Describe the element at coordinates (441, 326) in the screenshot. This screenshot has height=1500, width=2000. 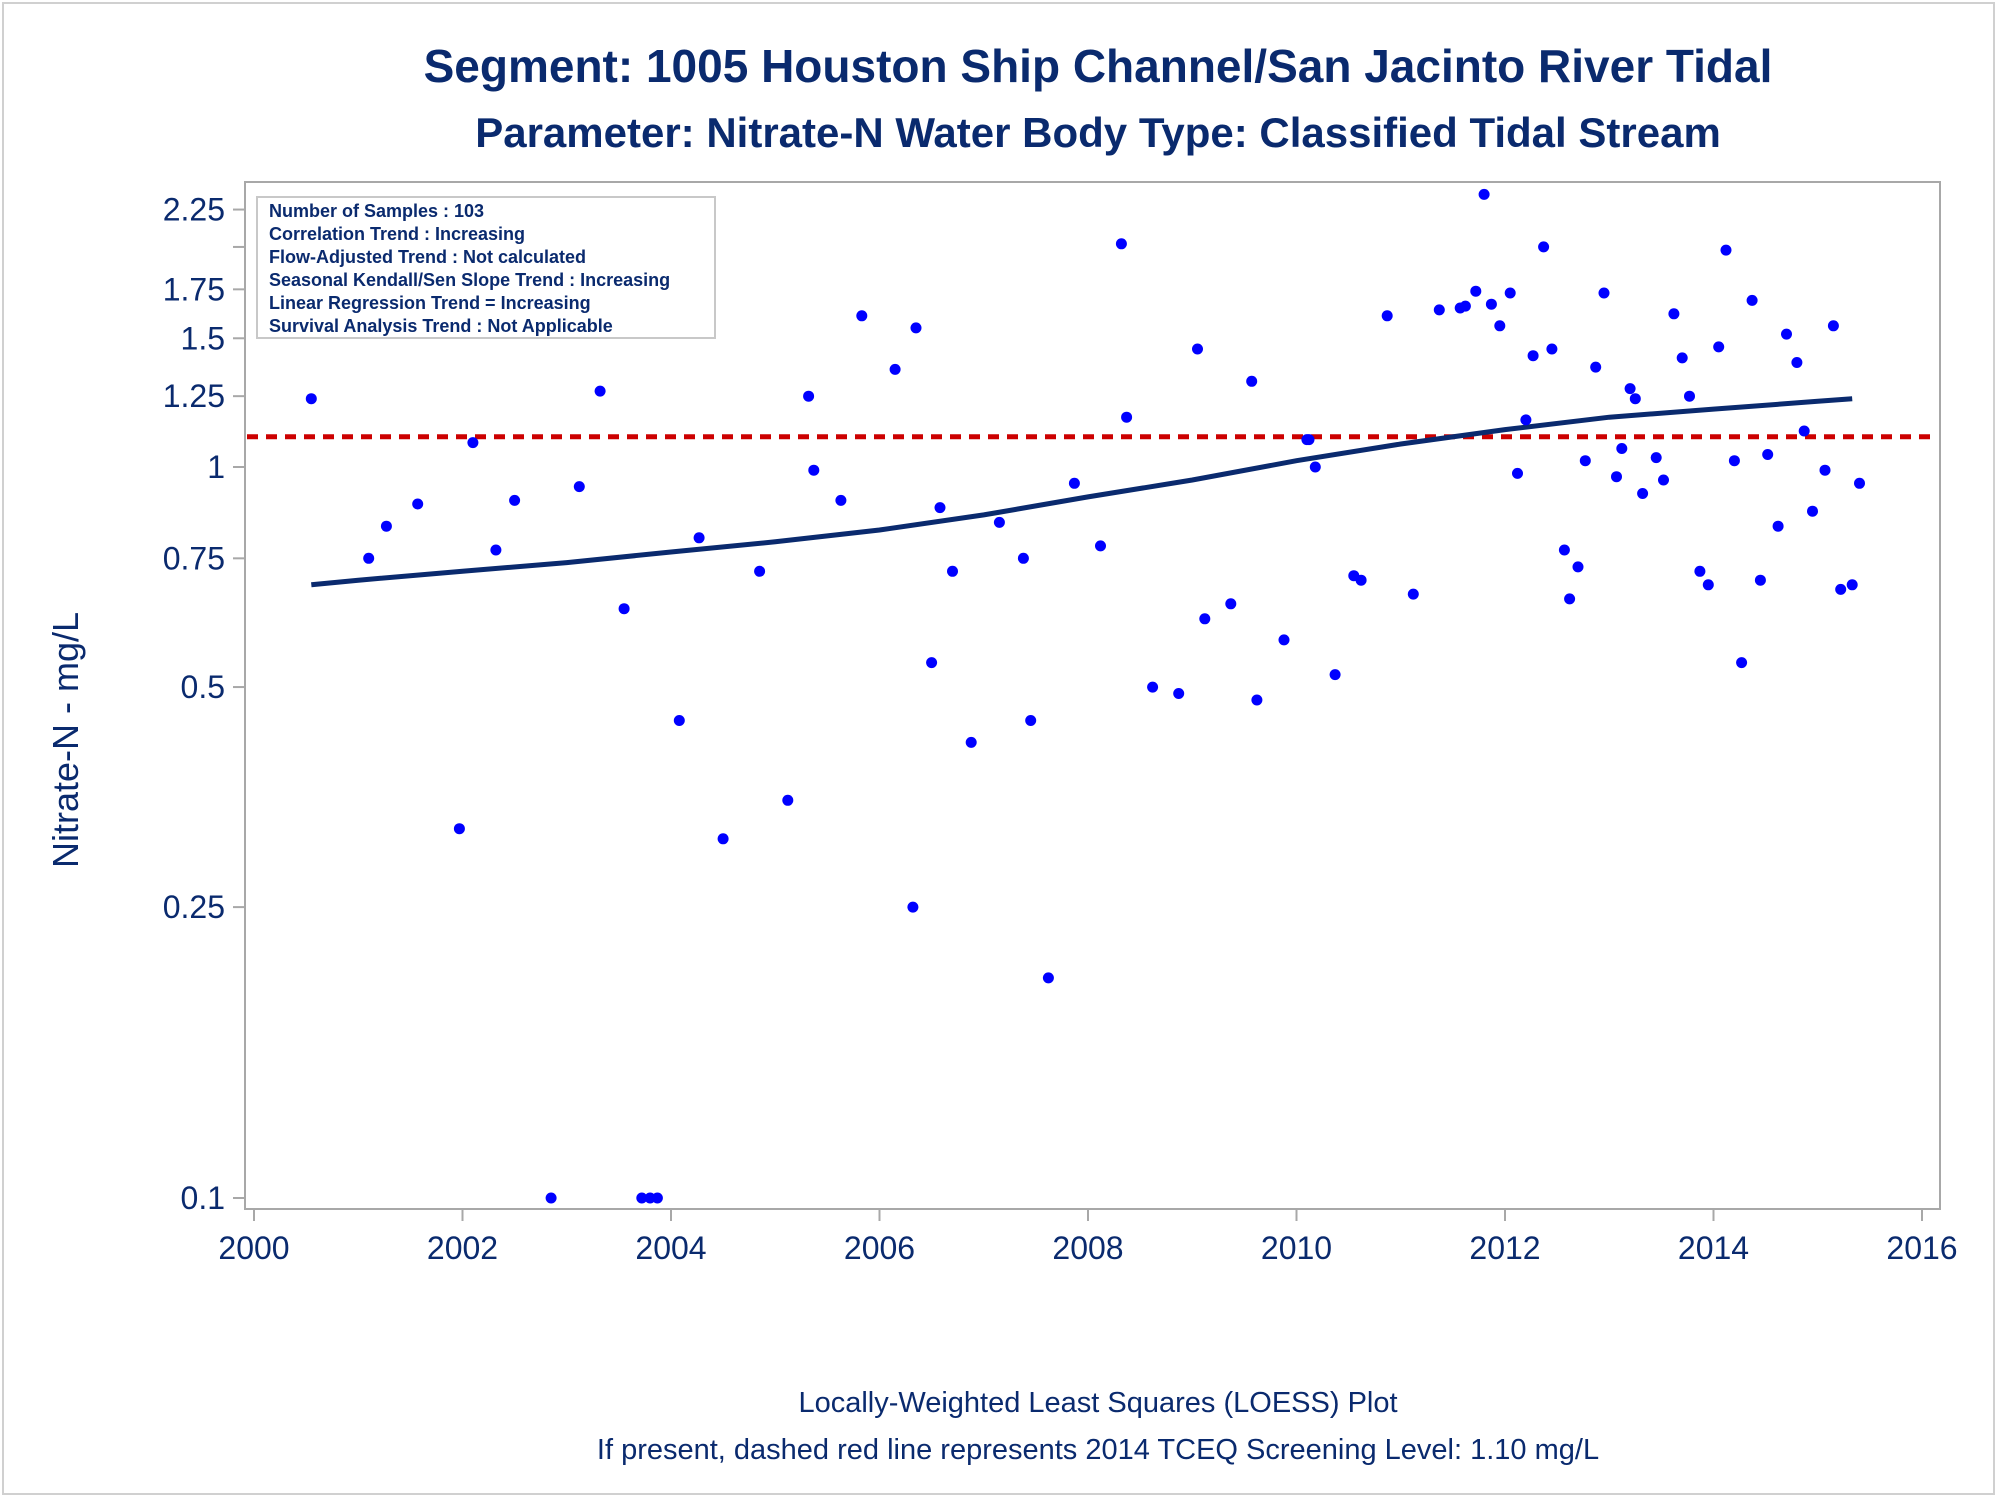
I see `legend-line-6: Survival Analysis Trend : Not Applicable` at that location.